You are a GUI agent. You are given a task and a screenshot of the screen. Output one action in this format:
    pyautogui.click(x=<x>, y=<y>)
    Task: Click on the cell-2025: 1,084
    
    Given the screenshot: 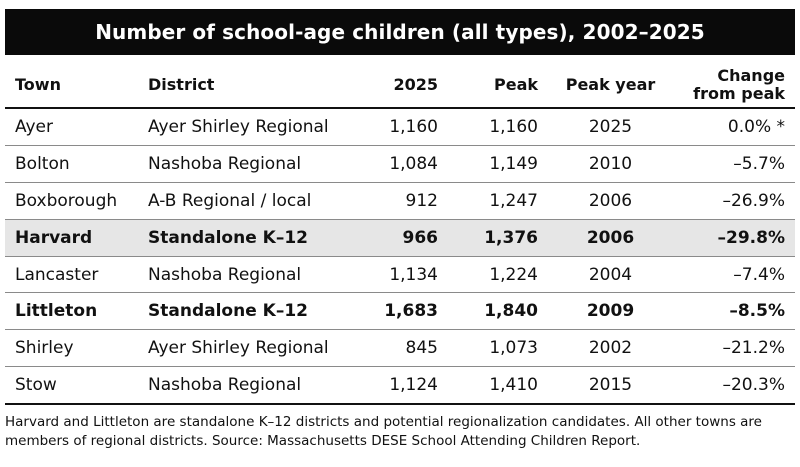 What is the action you would take?
    pyautogui.click(x=410, y=164)
    